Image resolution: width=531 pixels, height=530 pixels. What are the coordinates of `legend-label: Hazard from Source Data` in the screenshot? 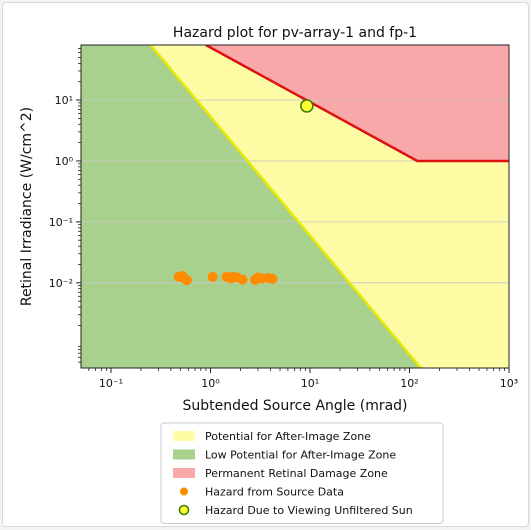 It's located at (274, 492).